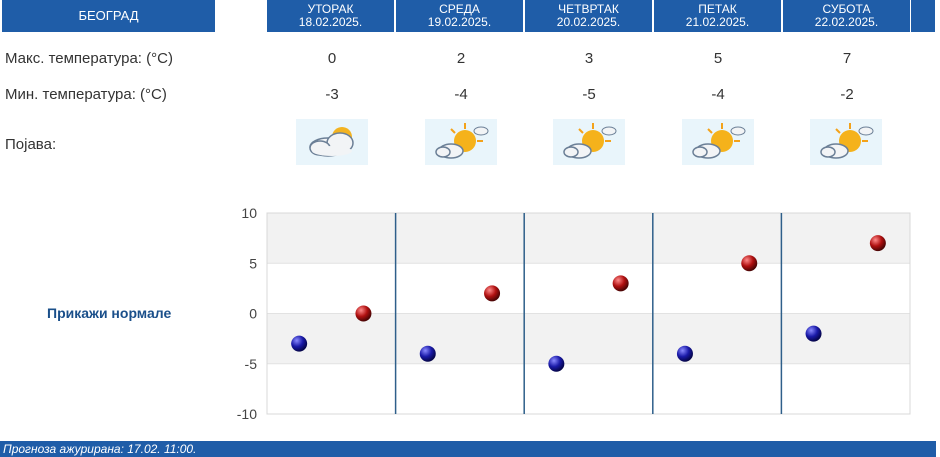  Describe the element at coordinates (461, 58) in the screenshot. I see `max-temp-value: 2` at that location.